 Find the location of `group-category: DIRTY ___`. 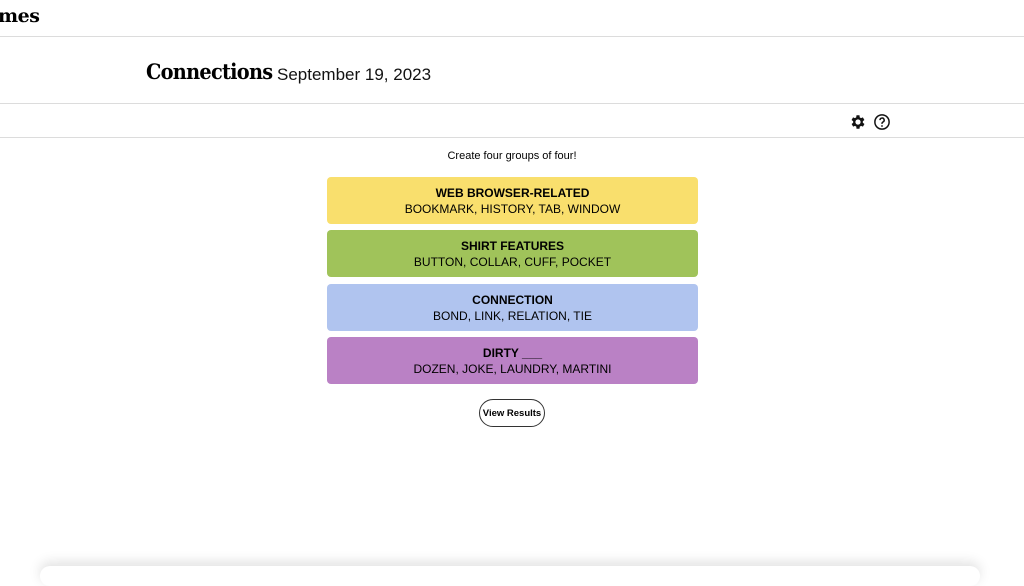

group-category: DIRTY ___ is located at coordinates (512, 353).